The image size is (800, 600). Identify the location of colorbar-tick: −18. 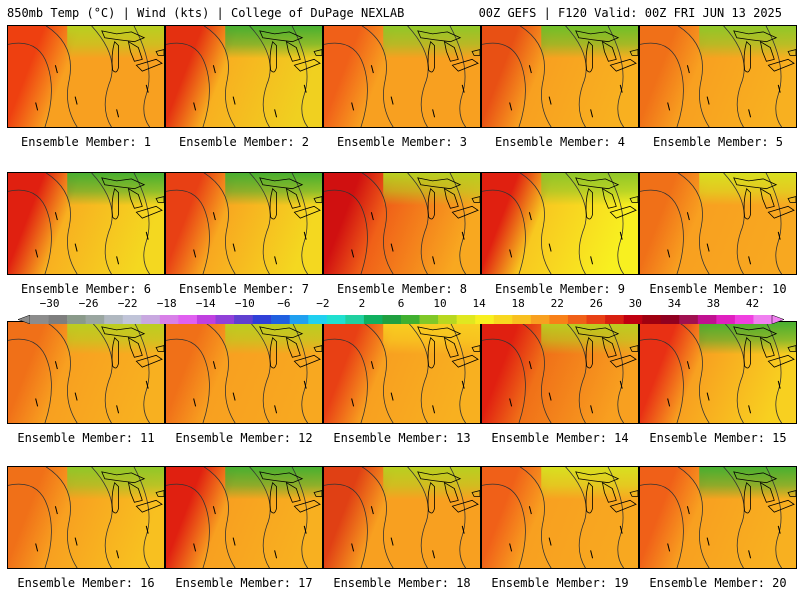
(166, 303).